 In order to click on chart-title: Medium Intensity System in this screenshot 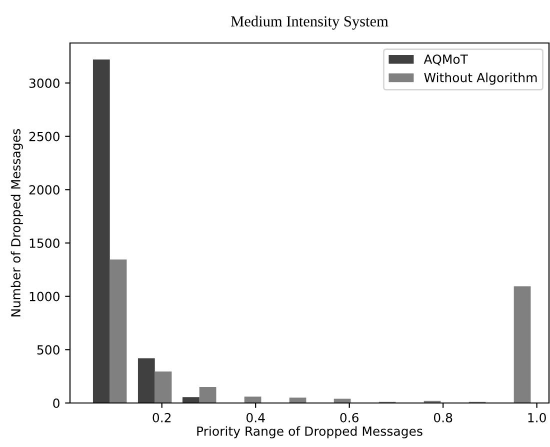, I will do `click(309, 23)`.